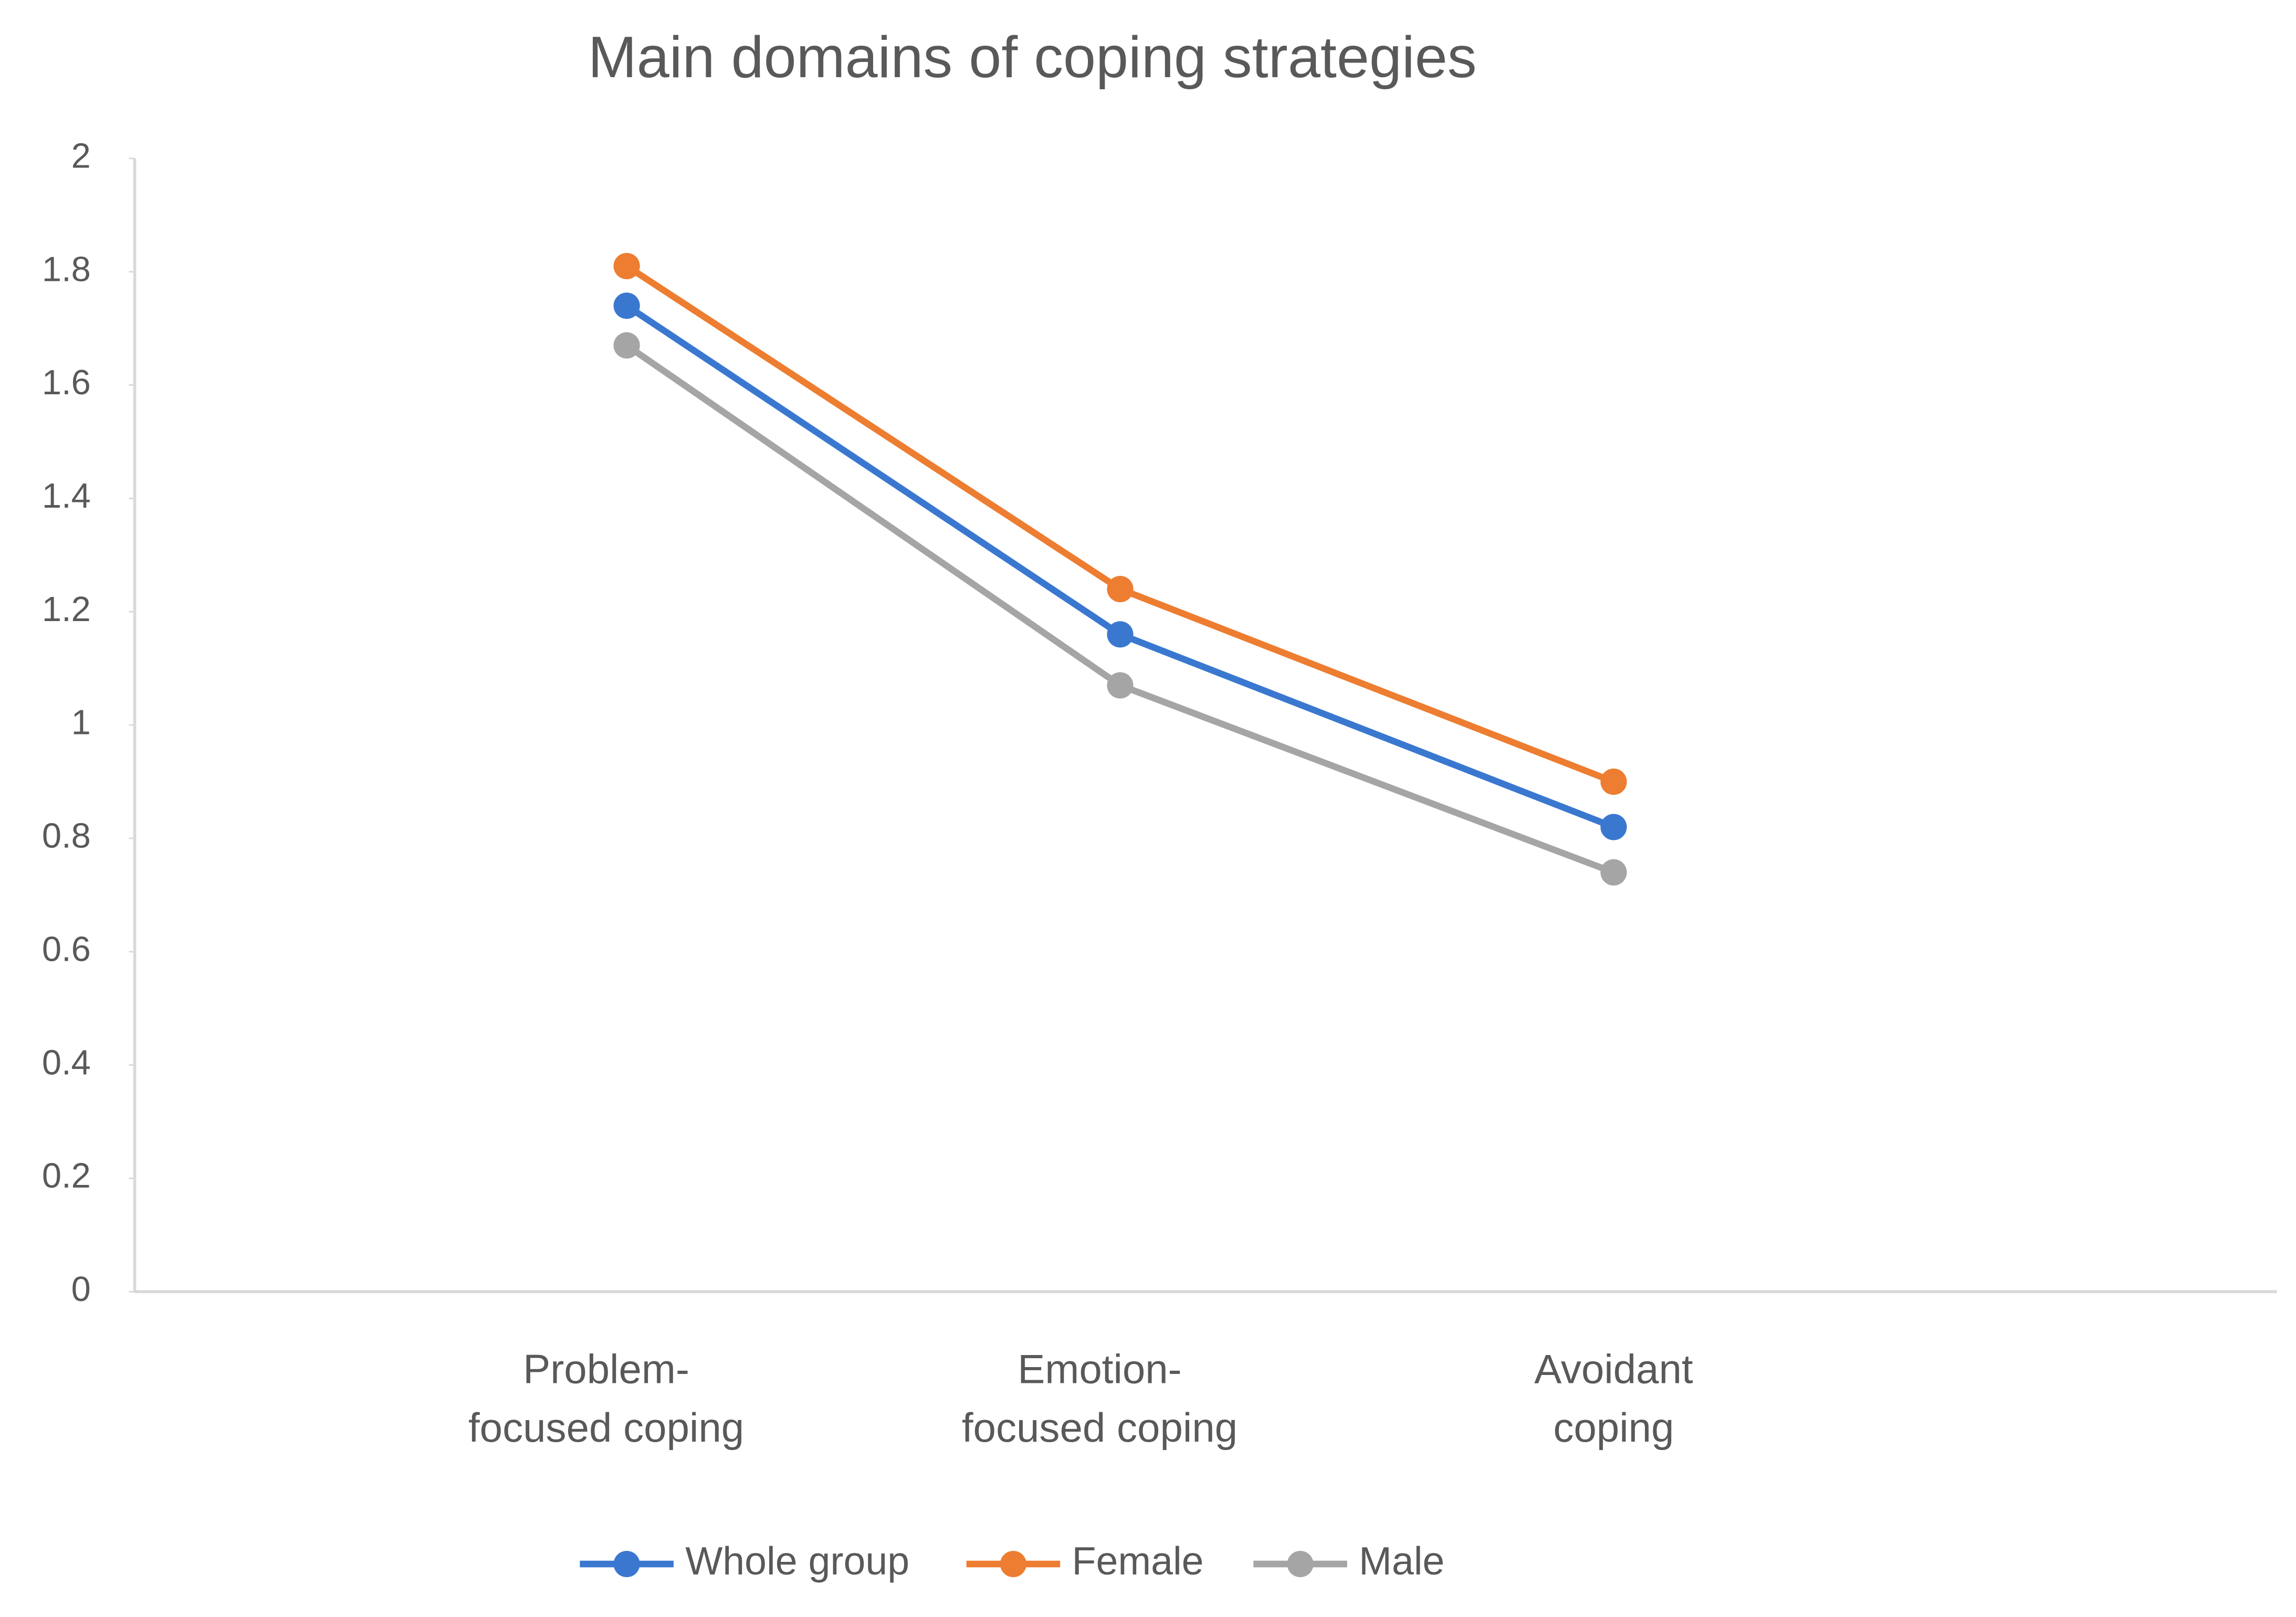 Image resolution: width=2296 pixels, height=1617 pixels. Describe the element at coordinates (81, 1289) in the screenshot. I see `y-tick-label: 0` at that location.